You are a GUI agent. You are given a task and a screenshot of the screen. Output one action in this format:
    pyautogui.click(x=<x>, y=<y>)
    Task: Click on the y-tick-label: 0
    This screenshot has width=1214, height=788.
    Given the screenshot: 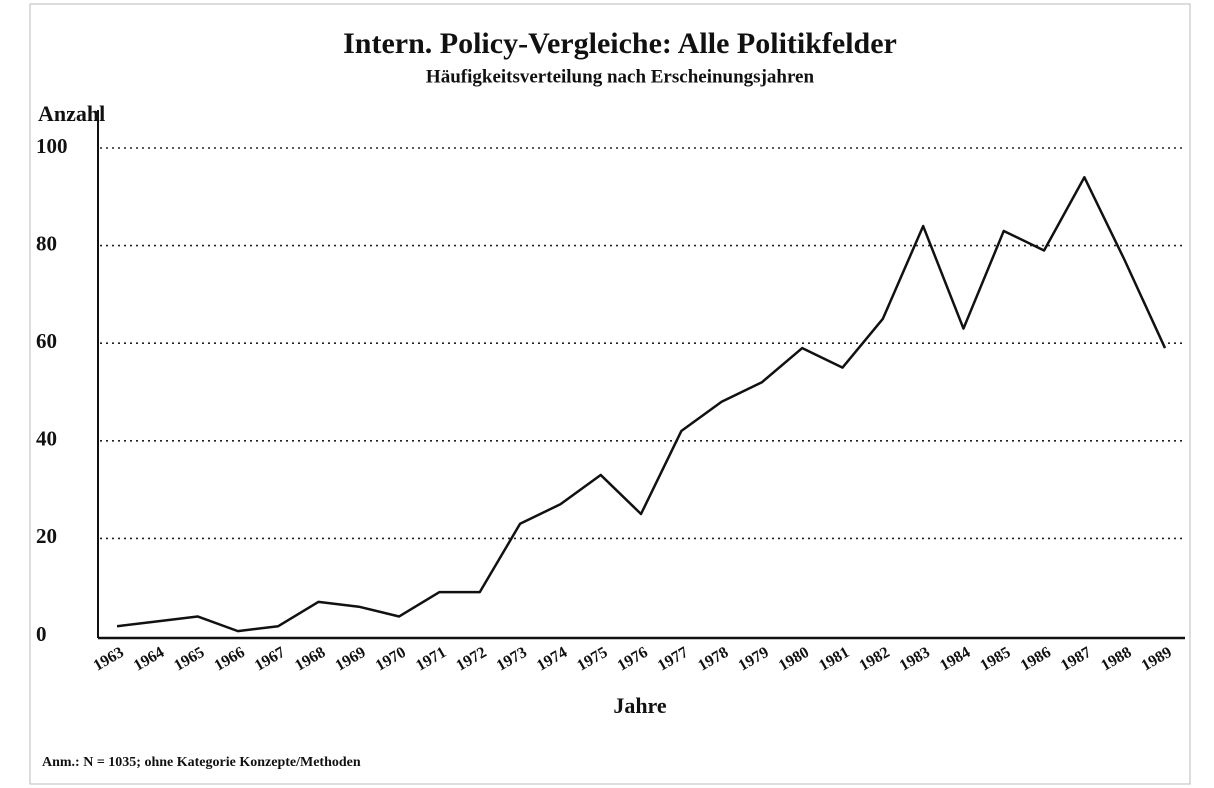 What is the action you would take?
    pyautogui.click(x=41, y=634)
    